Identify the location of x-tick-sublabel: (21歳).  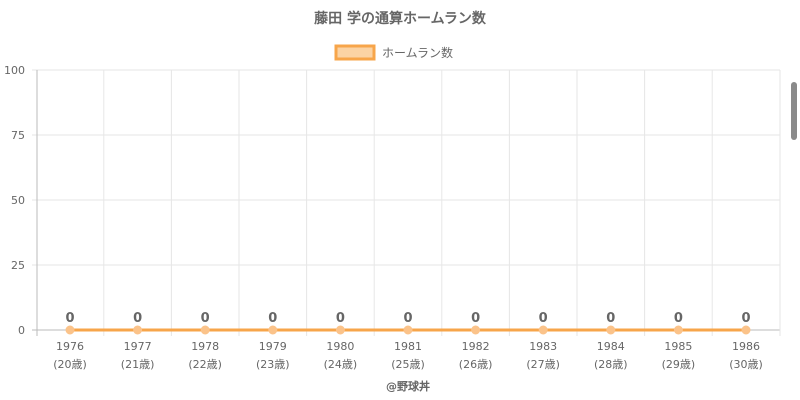
(138, 364).